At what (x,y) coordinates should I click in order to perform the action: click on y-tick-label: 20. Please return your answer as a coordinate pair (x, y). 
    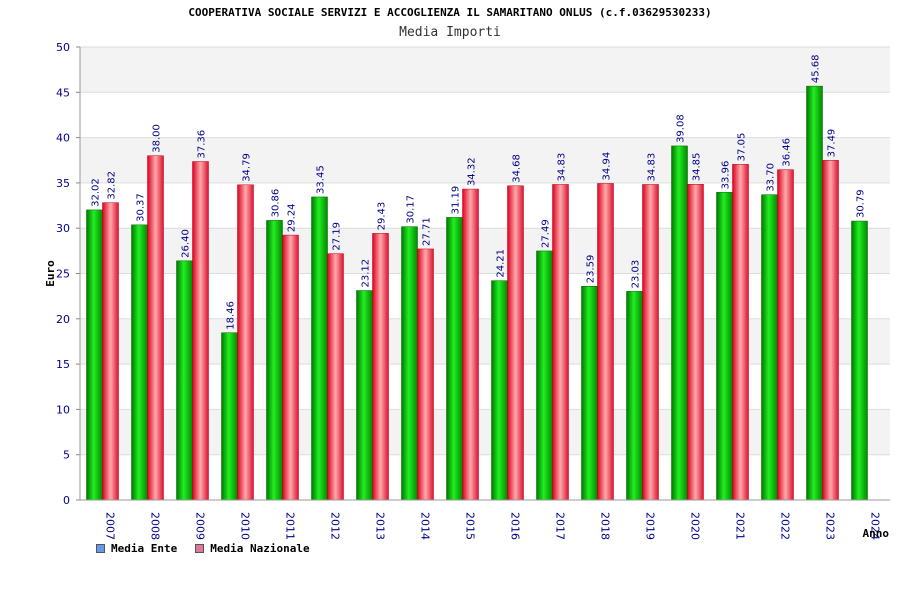
    Looking at the image, I should click on (63, 319).